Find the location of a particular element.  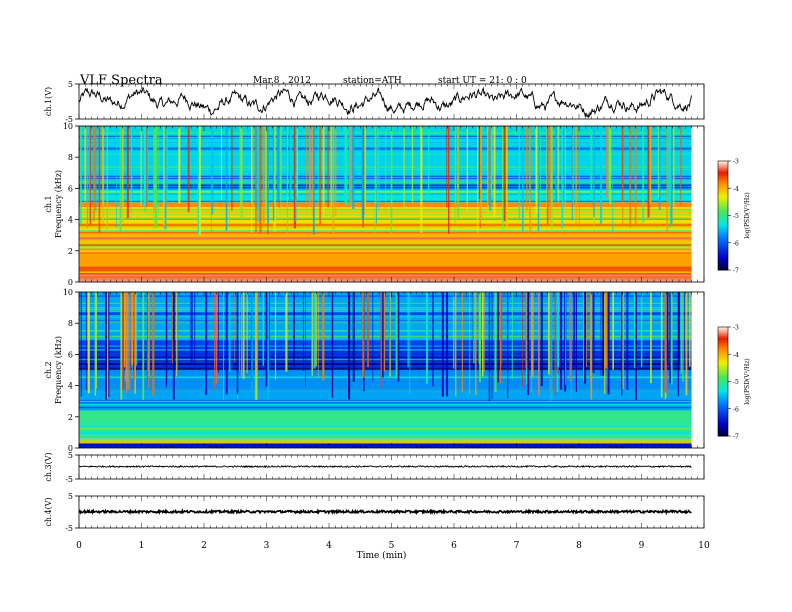

y-tick-label: 4 is located at coordinates (70, 386).